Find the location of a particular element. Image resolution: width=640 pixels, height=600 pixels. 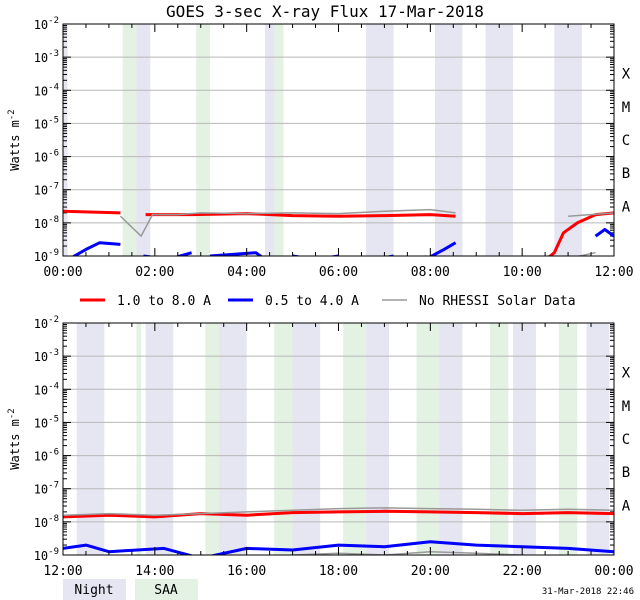

x-tick-label: 08:00 is located at coordinates (430, 272).